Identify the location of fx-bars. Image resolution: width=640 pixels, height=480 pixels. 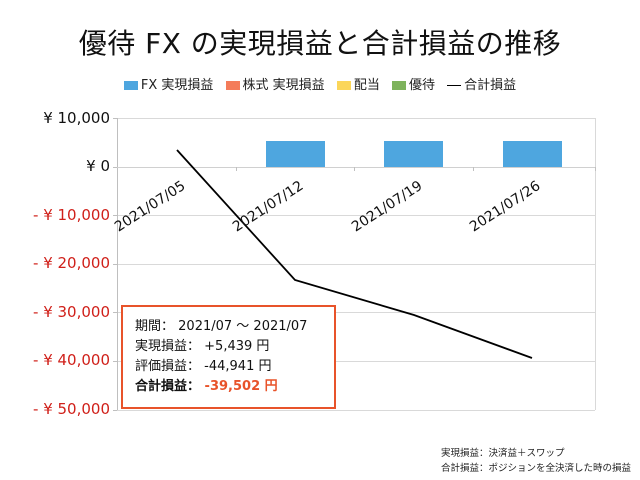
(414, 154).